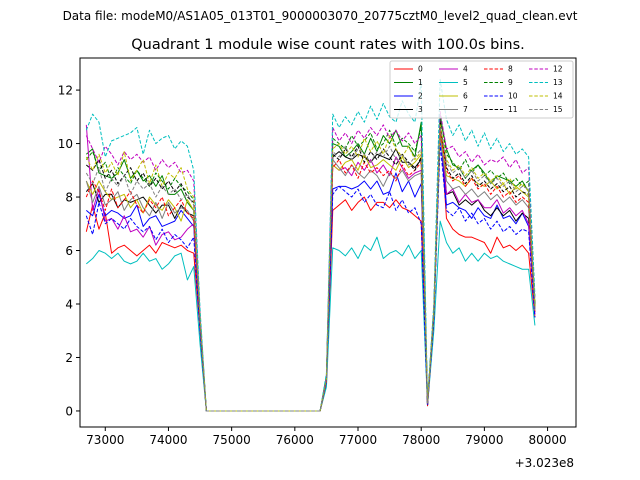  Describe the element at coordinates (481, 89) in the screenshot. I see `legend-box` at that location.